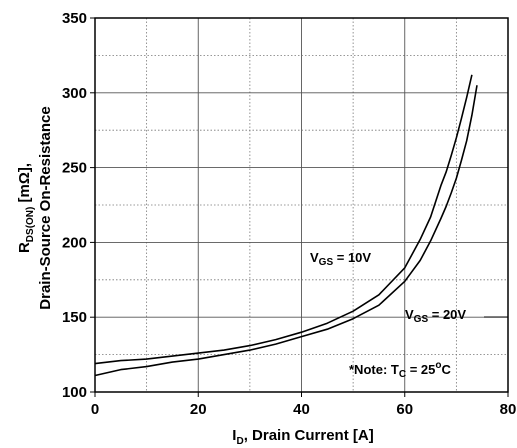  I want to click on y-tick-label: 150, so click(74, 317).